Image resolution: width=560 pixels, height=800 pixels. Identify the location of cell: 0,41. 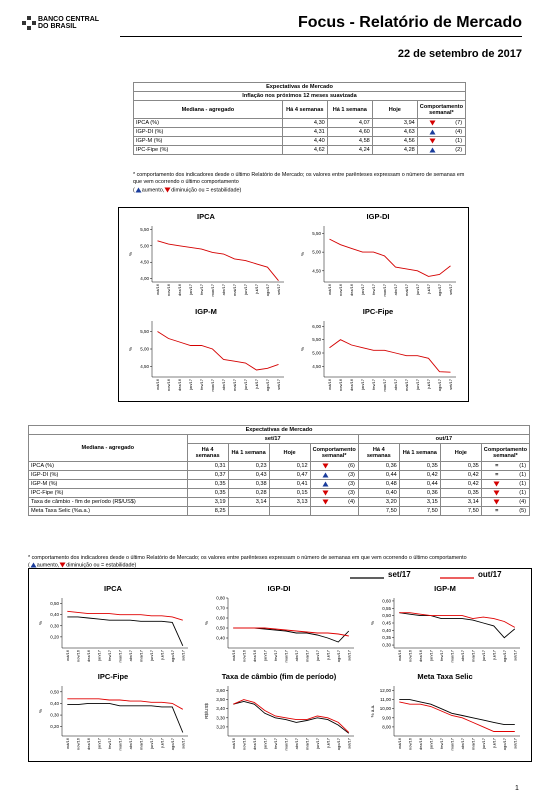
(289, 484).